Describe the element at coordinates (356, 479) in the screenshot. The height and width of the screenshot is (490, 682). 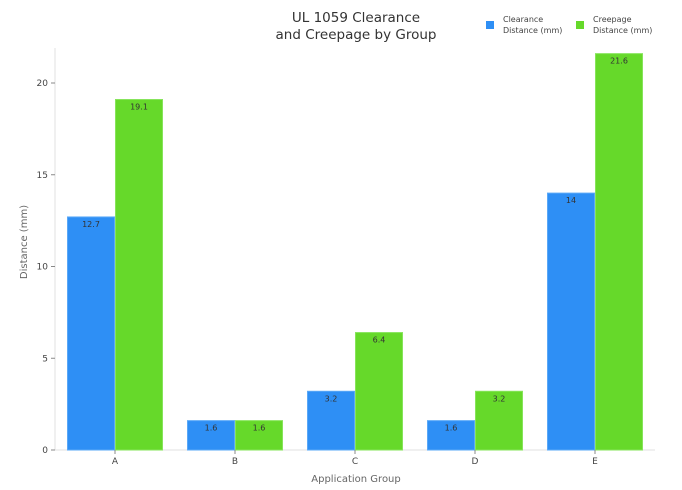
I see `x-axis-title: Application Group` at that location.